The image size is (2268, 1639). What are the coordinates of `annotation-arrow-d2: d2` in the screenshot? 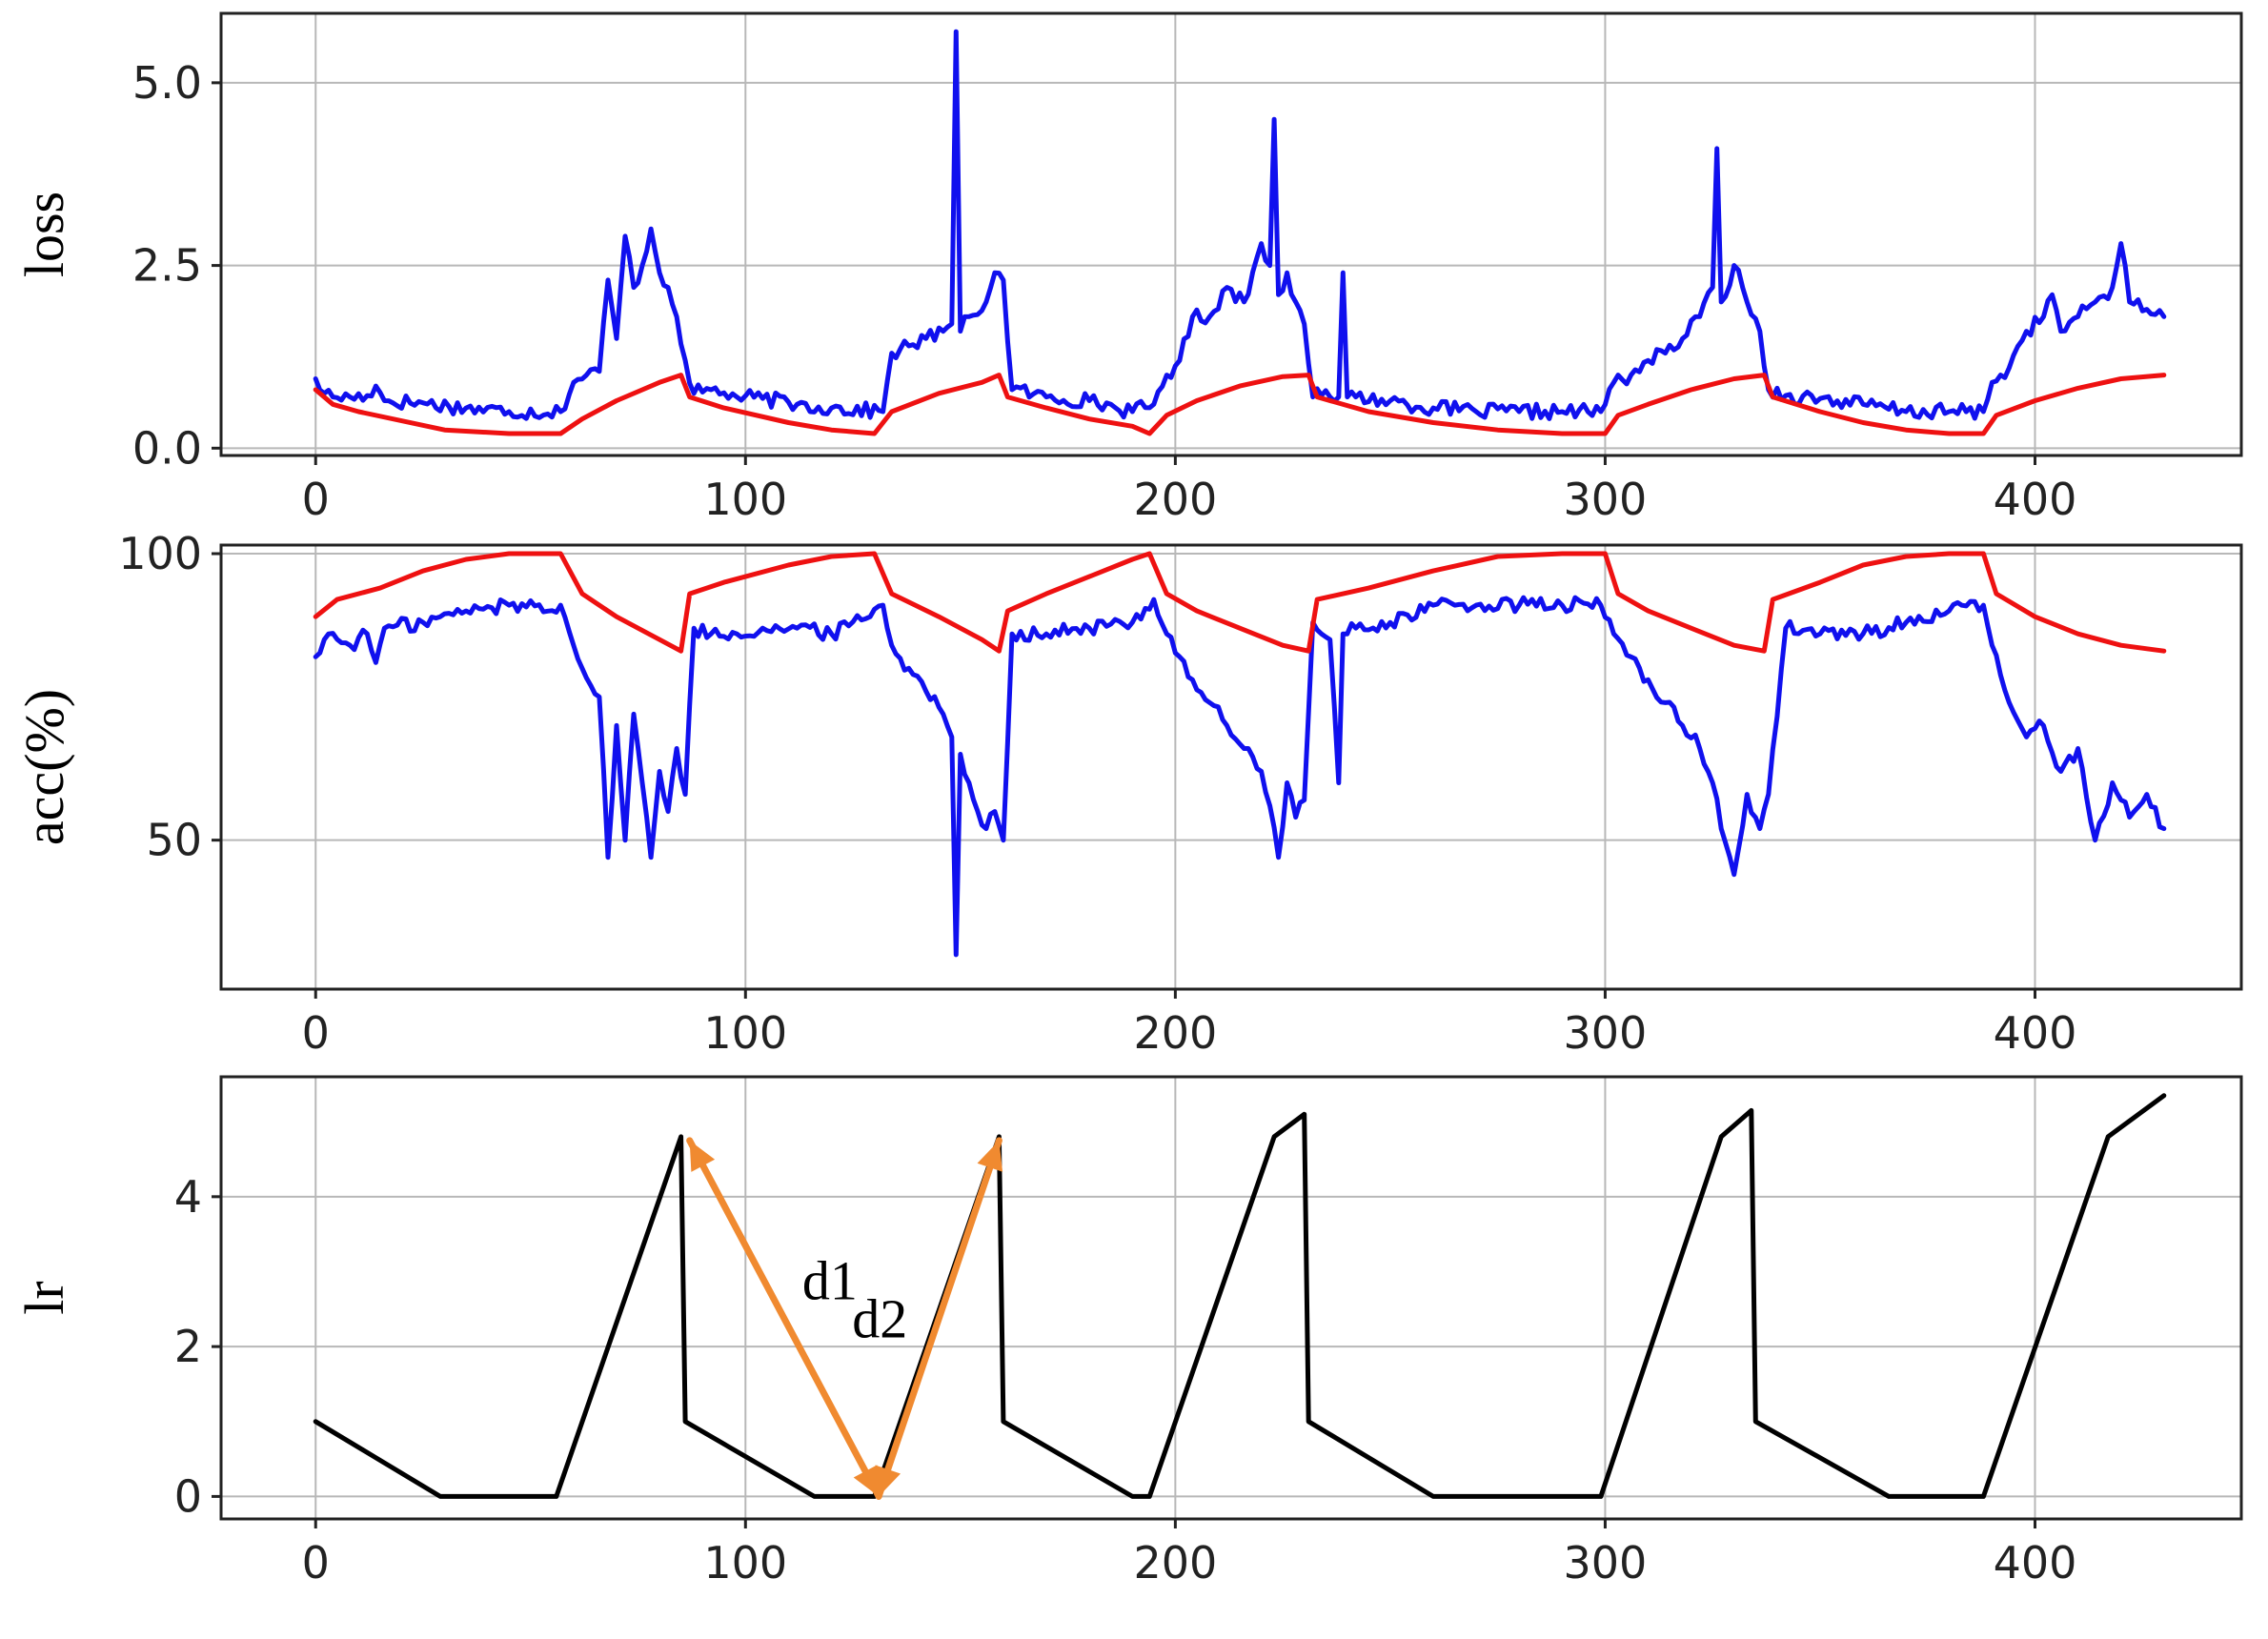 It's located at (927, 1318).